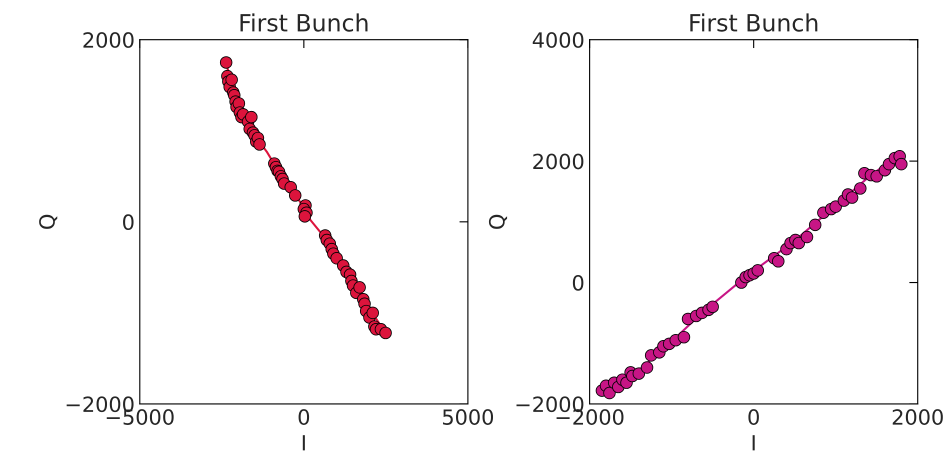 The height and width of the screenshot is (467, 951). Describe the element at coordinates (558, 40) in the screenshot. I see `y-tick-label: 4000` at that location.